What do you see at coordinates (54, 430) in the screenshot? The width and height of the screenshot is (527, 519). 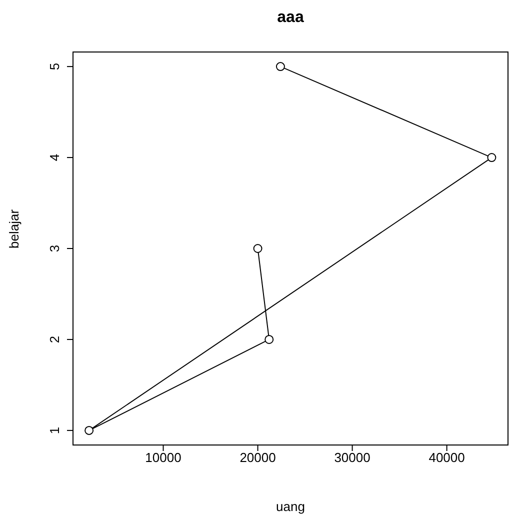 I see `y-tick-label: 1` at bounding box center [54, 430].